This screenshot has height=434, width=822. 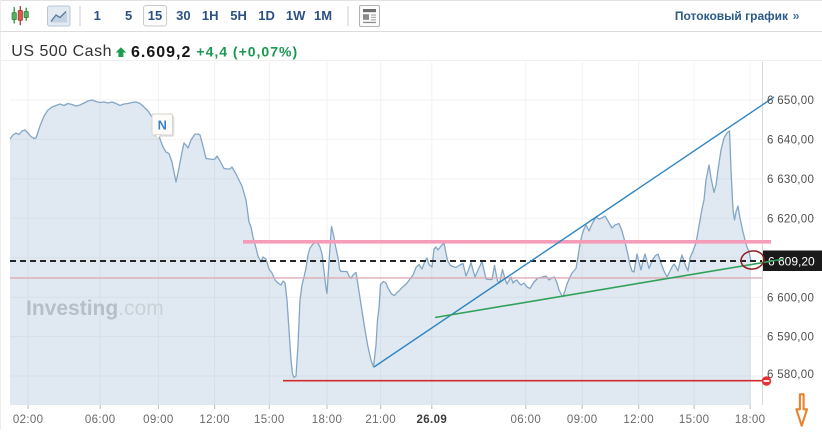 What do you see at coordinates (183, 15) in the screenshot?
I see `svg-text: 30` at bounding box center [183, 15].